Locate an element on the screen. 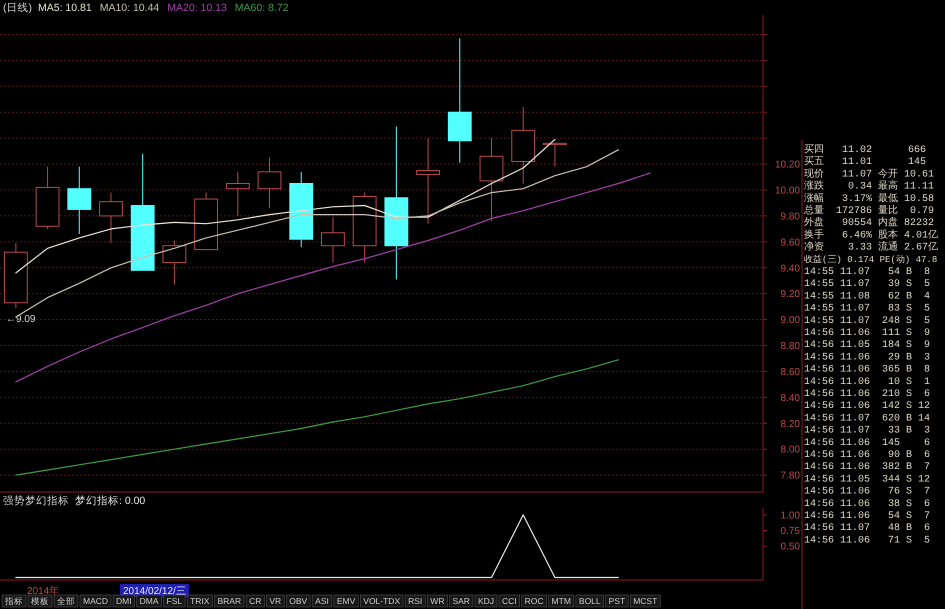  text: ASI is located at coordinates (322, 601).